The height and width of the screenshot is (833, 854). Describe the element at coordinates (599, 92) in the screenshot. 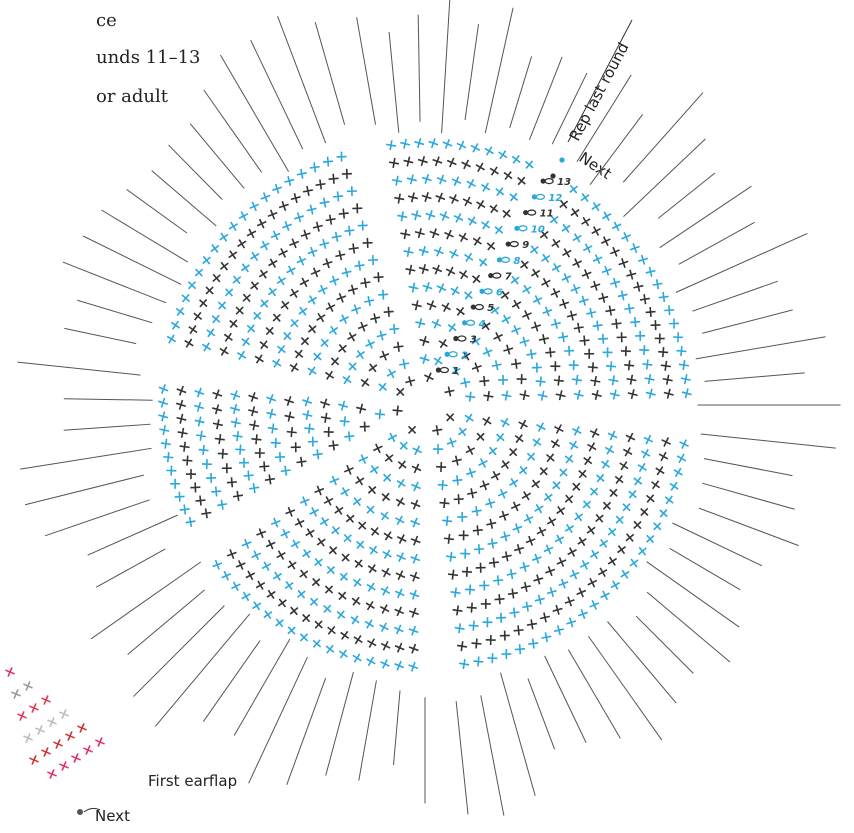

I see `repeat-label: Rep last round` at that location.